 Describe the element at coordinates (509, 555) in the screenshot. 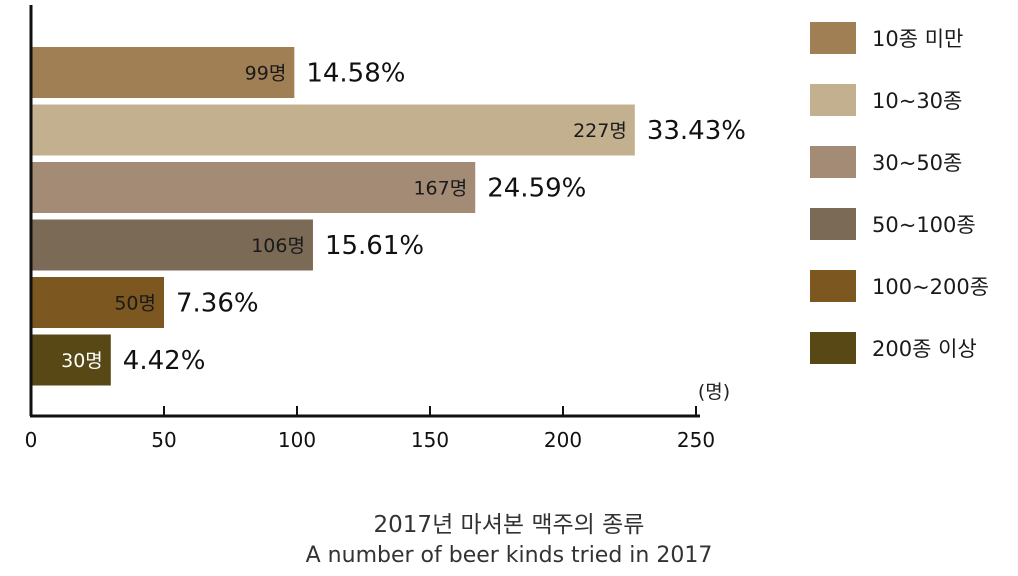

I see `chart-caption-english: A number of beer kinds tried in 2017` at that location.